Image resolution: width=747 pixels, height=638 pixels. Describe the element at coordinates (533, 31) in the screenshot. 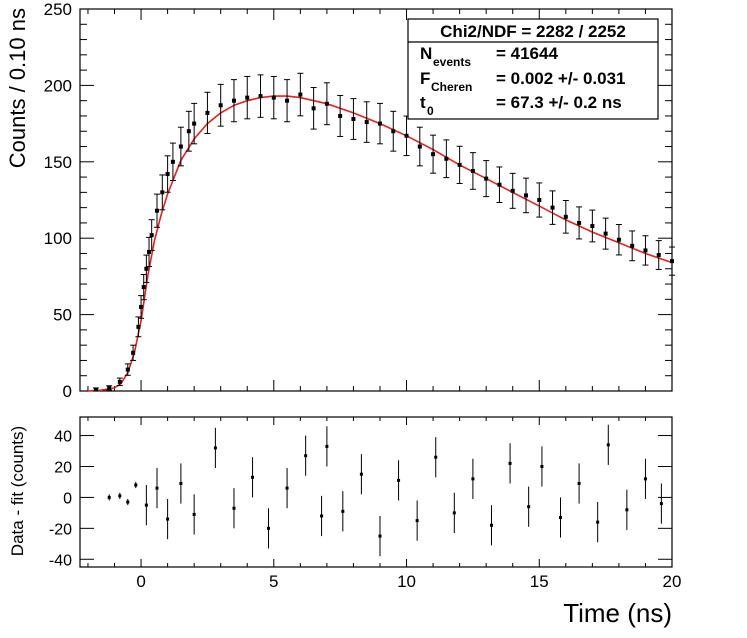

I see `stats-chi2: Chi2/NDF = 2282 / 2252` at that location.